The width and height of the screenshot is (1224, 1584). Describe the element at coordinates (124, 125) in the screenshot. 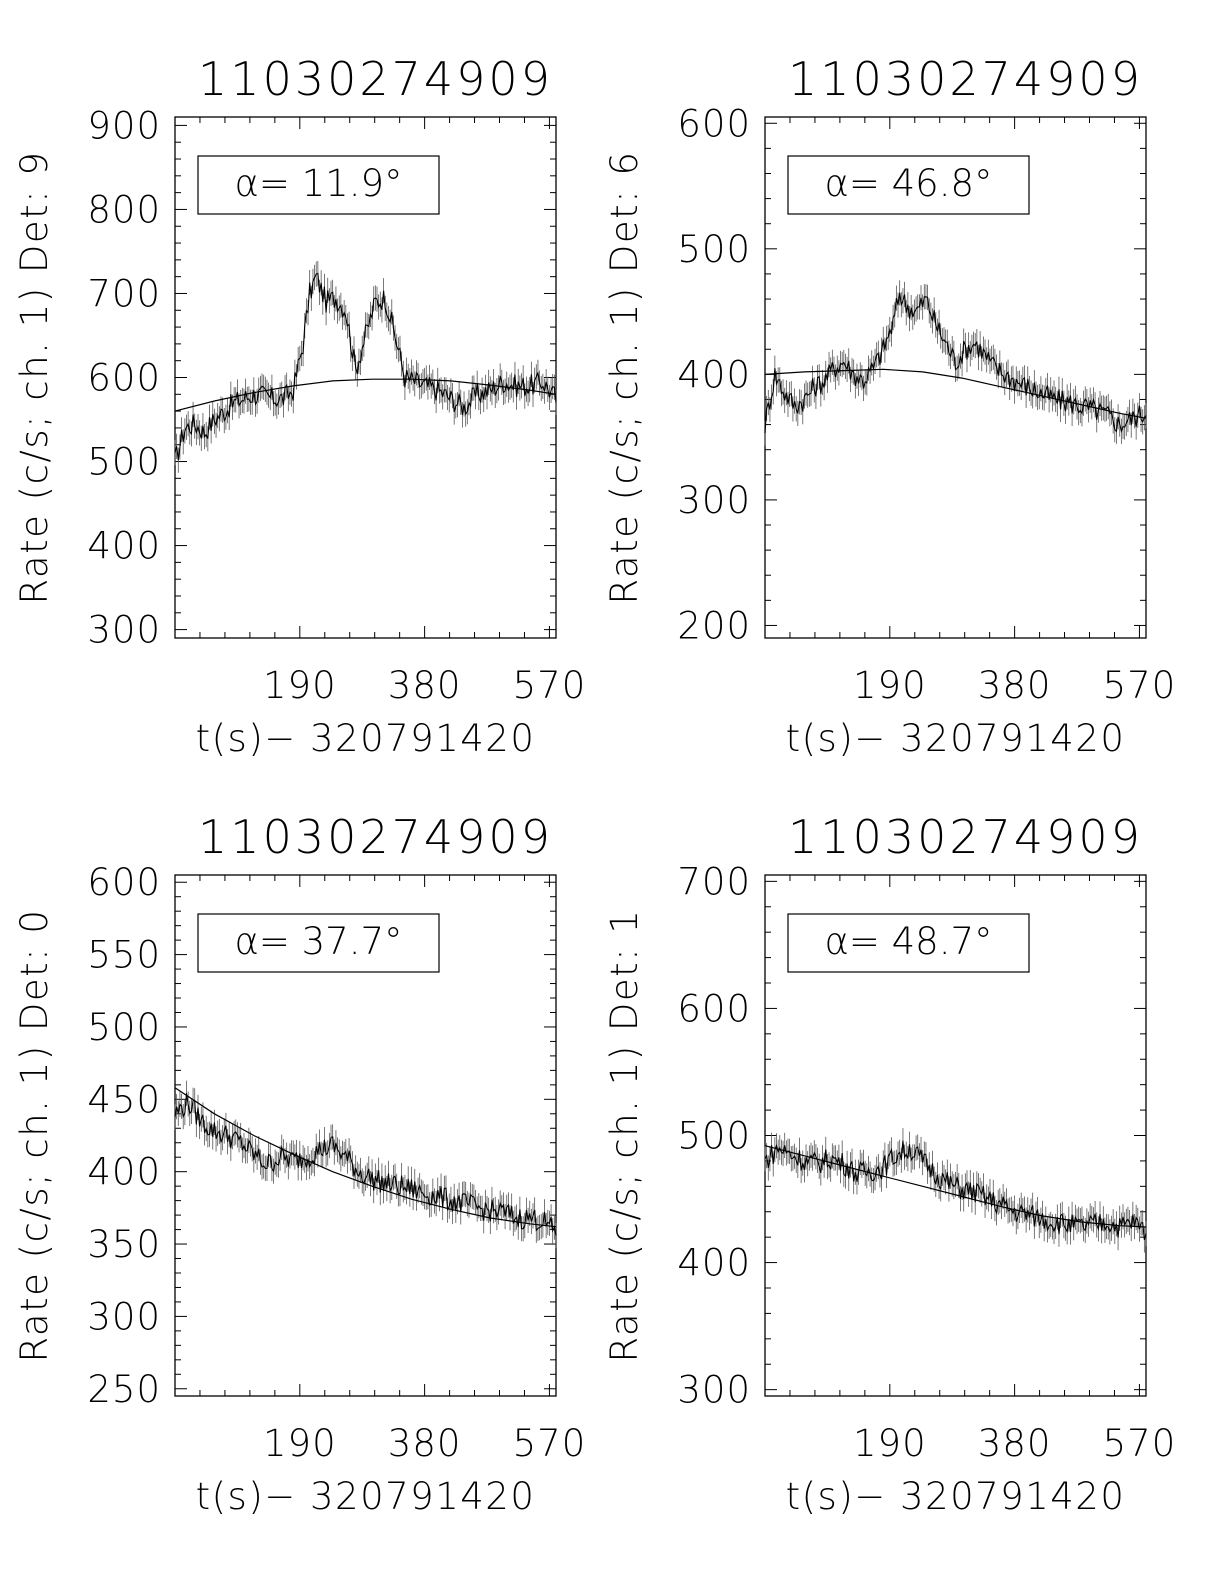

I see `y-tick-label: 900` at that location.